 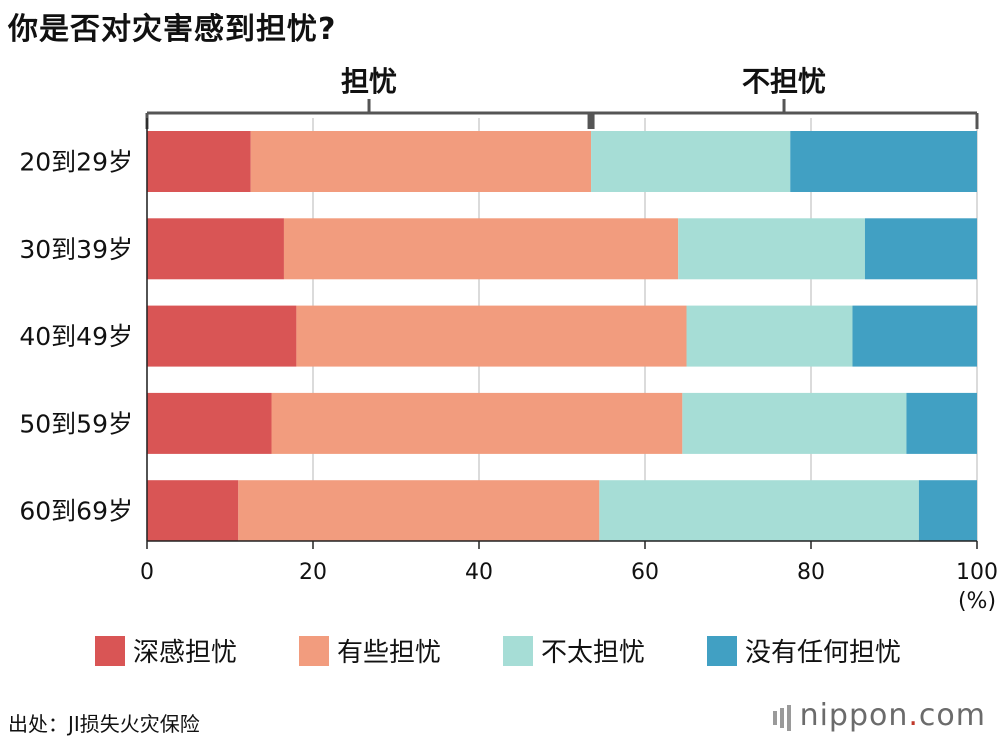 I want to click on brand-name: nippon, so click(x=854, y=715).